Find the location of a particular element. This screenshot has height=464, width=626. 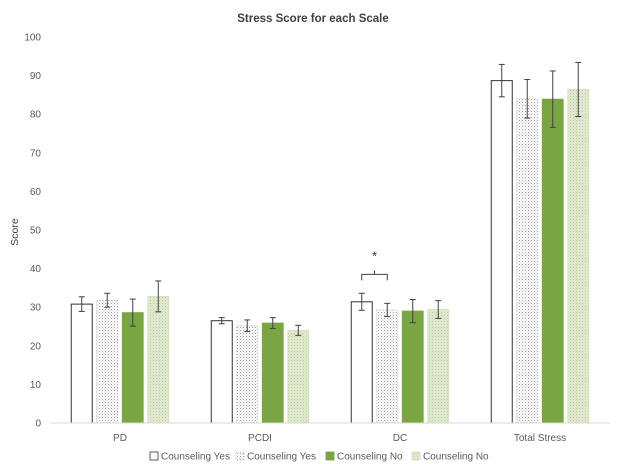

y-tick-label: 0 is located at coordinates (38, 424).